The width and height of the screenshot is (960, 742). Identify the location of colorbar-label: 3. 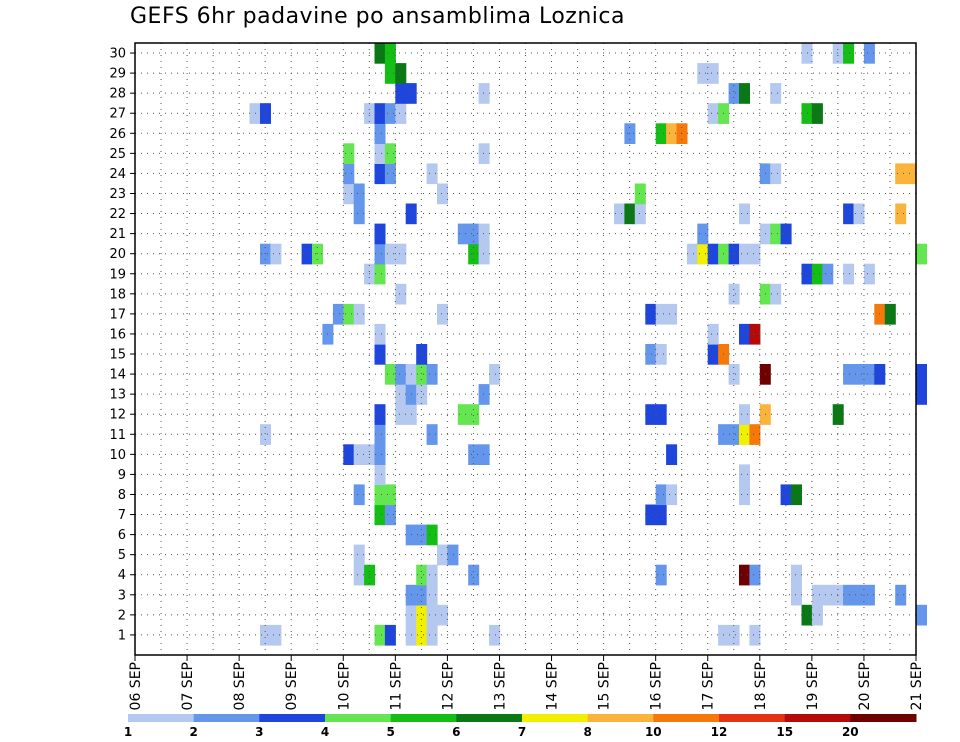
(259, 732).